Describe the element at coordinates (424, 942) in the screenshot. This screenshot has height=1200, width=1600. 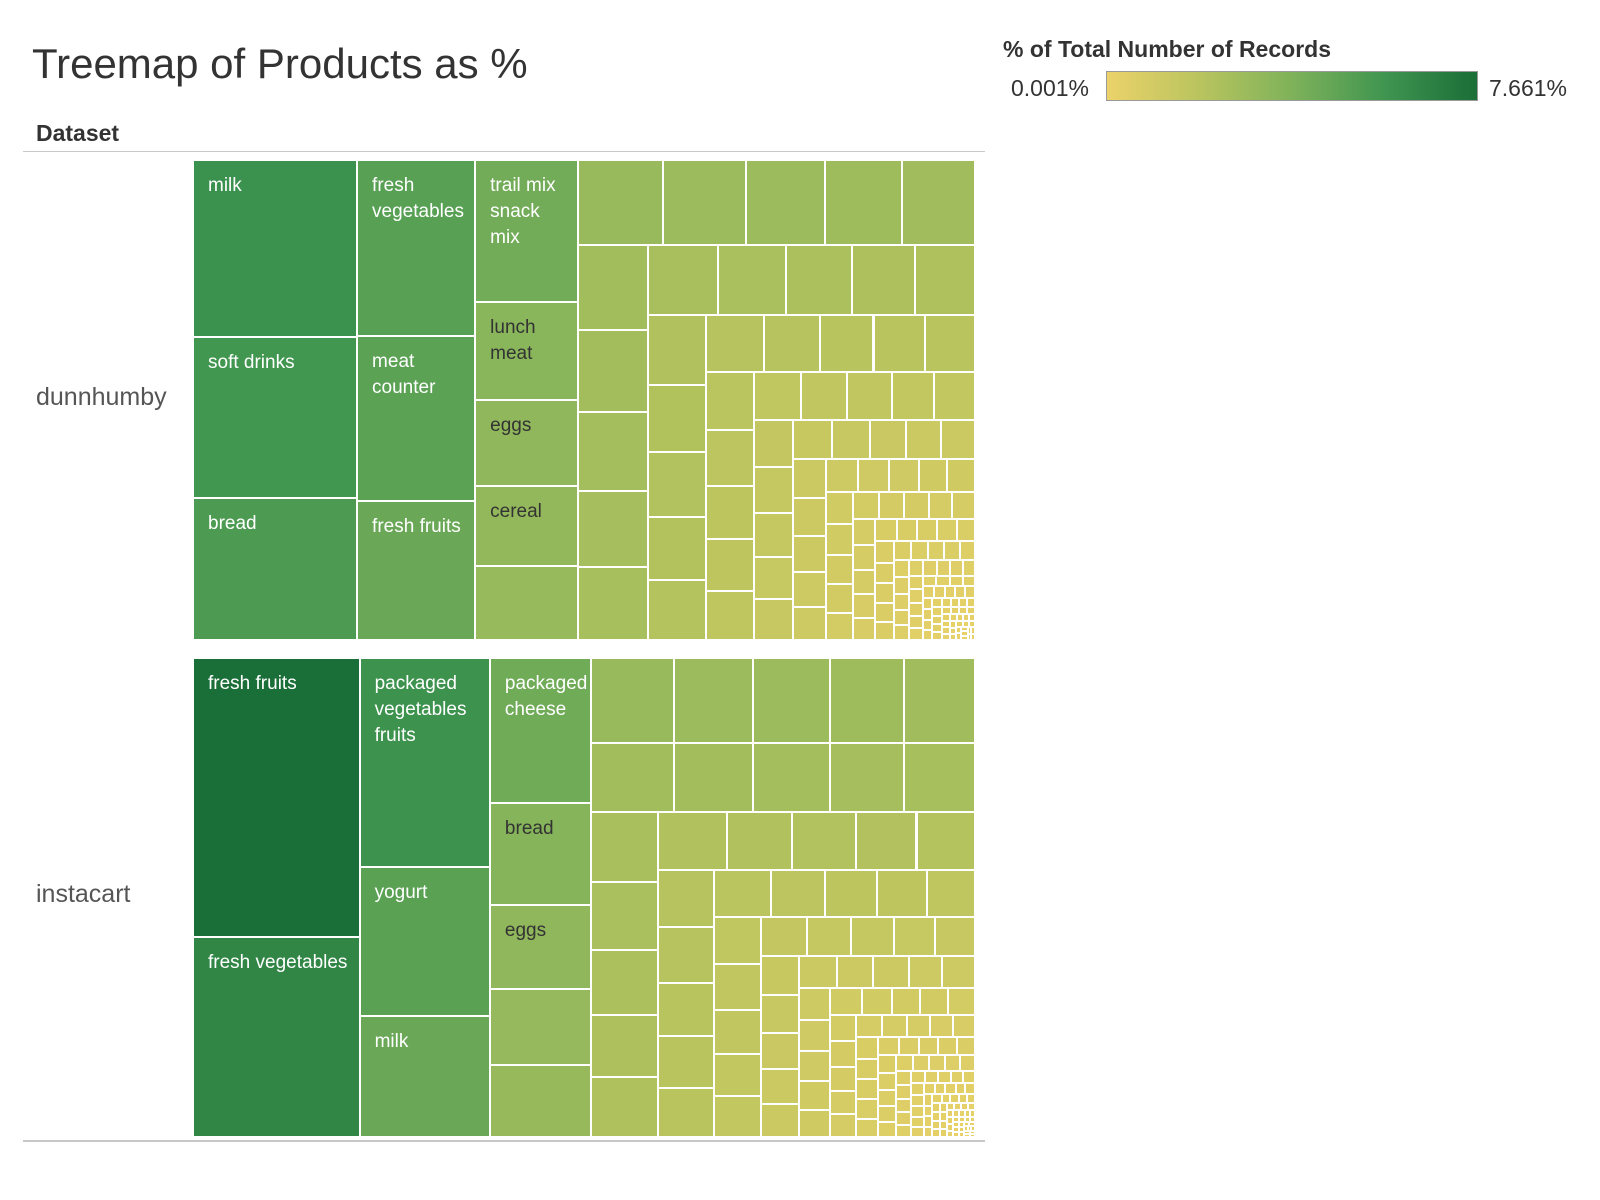
I see `treemap-cell: yogurt` at that location.